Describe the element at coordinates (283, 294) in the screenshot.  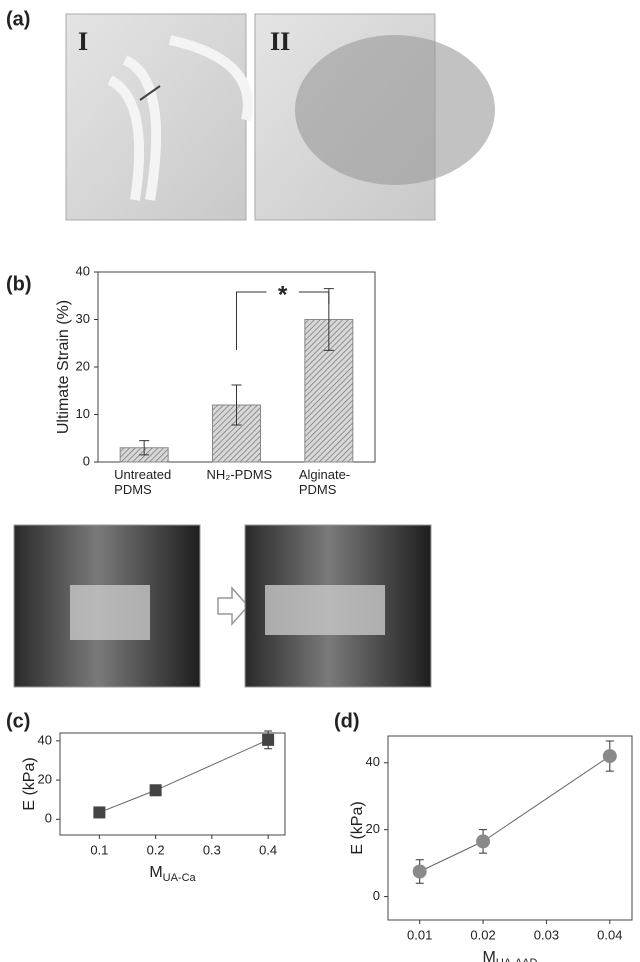
I see `annotation: *` at that location.